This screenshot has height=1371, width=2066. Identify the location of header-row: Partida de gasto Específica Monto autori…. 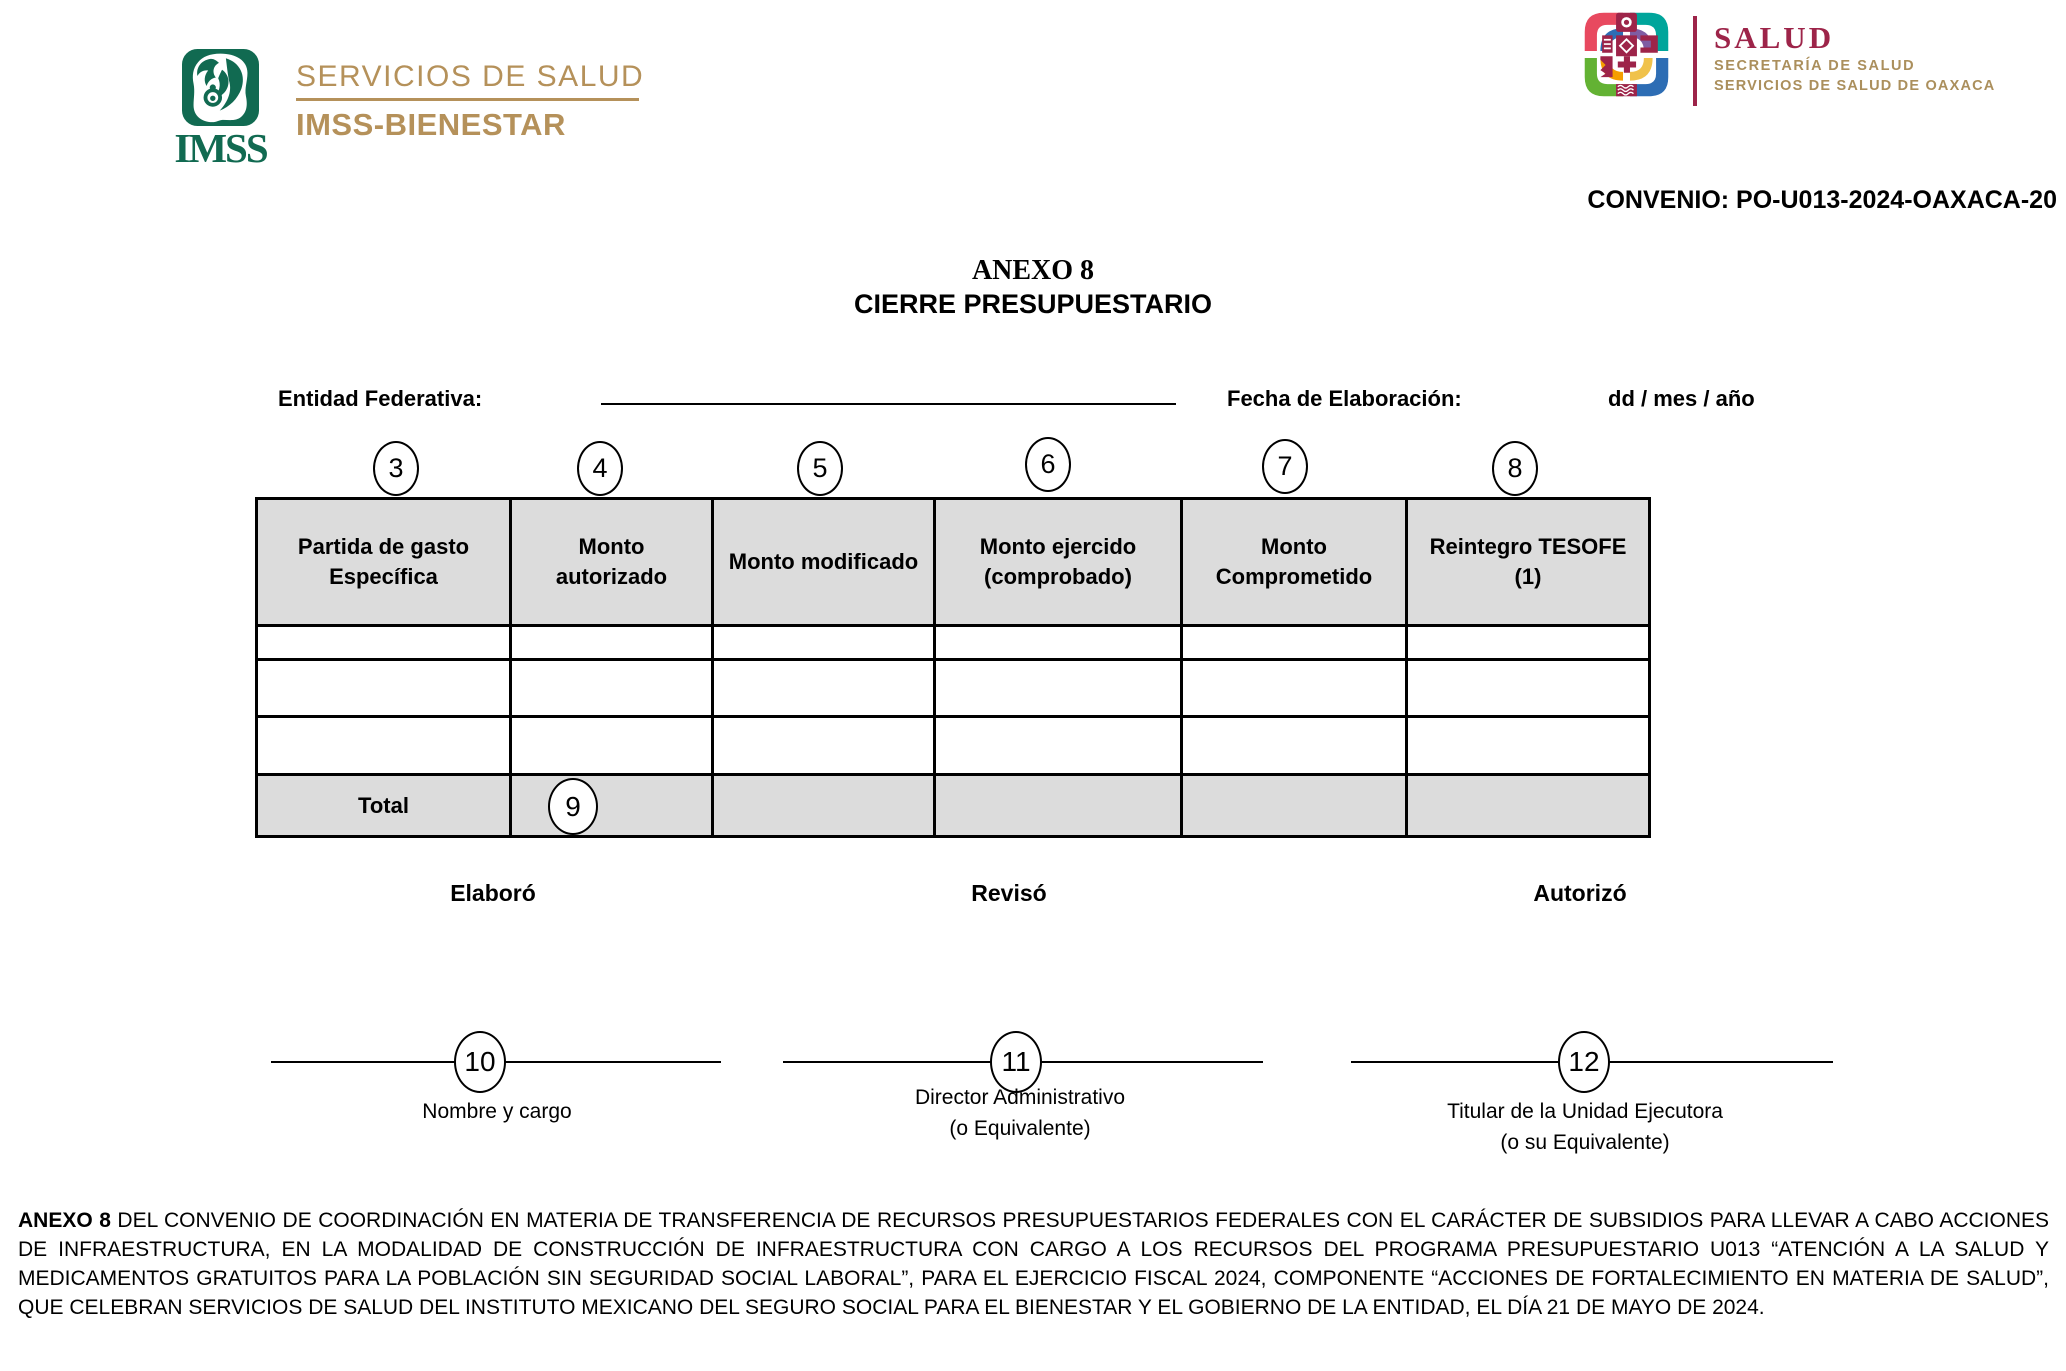
(953, 562).